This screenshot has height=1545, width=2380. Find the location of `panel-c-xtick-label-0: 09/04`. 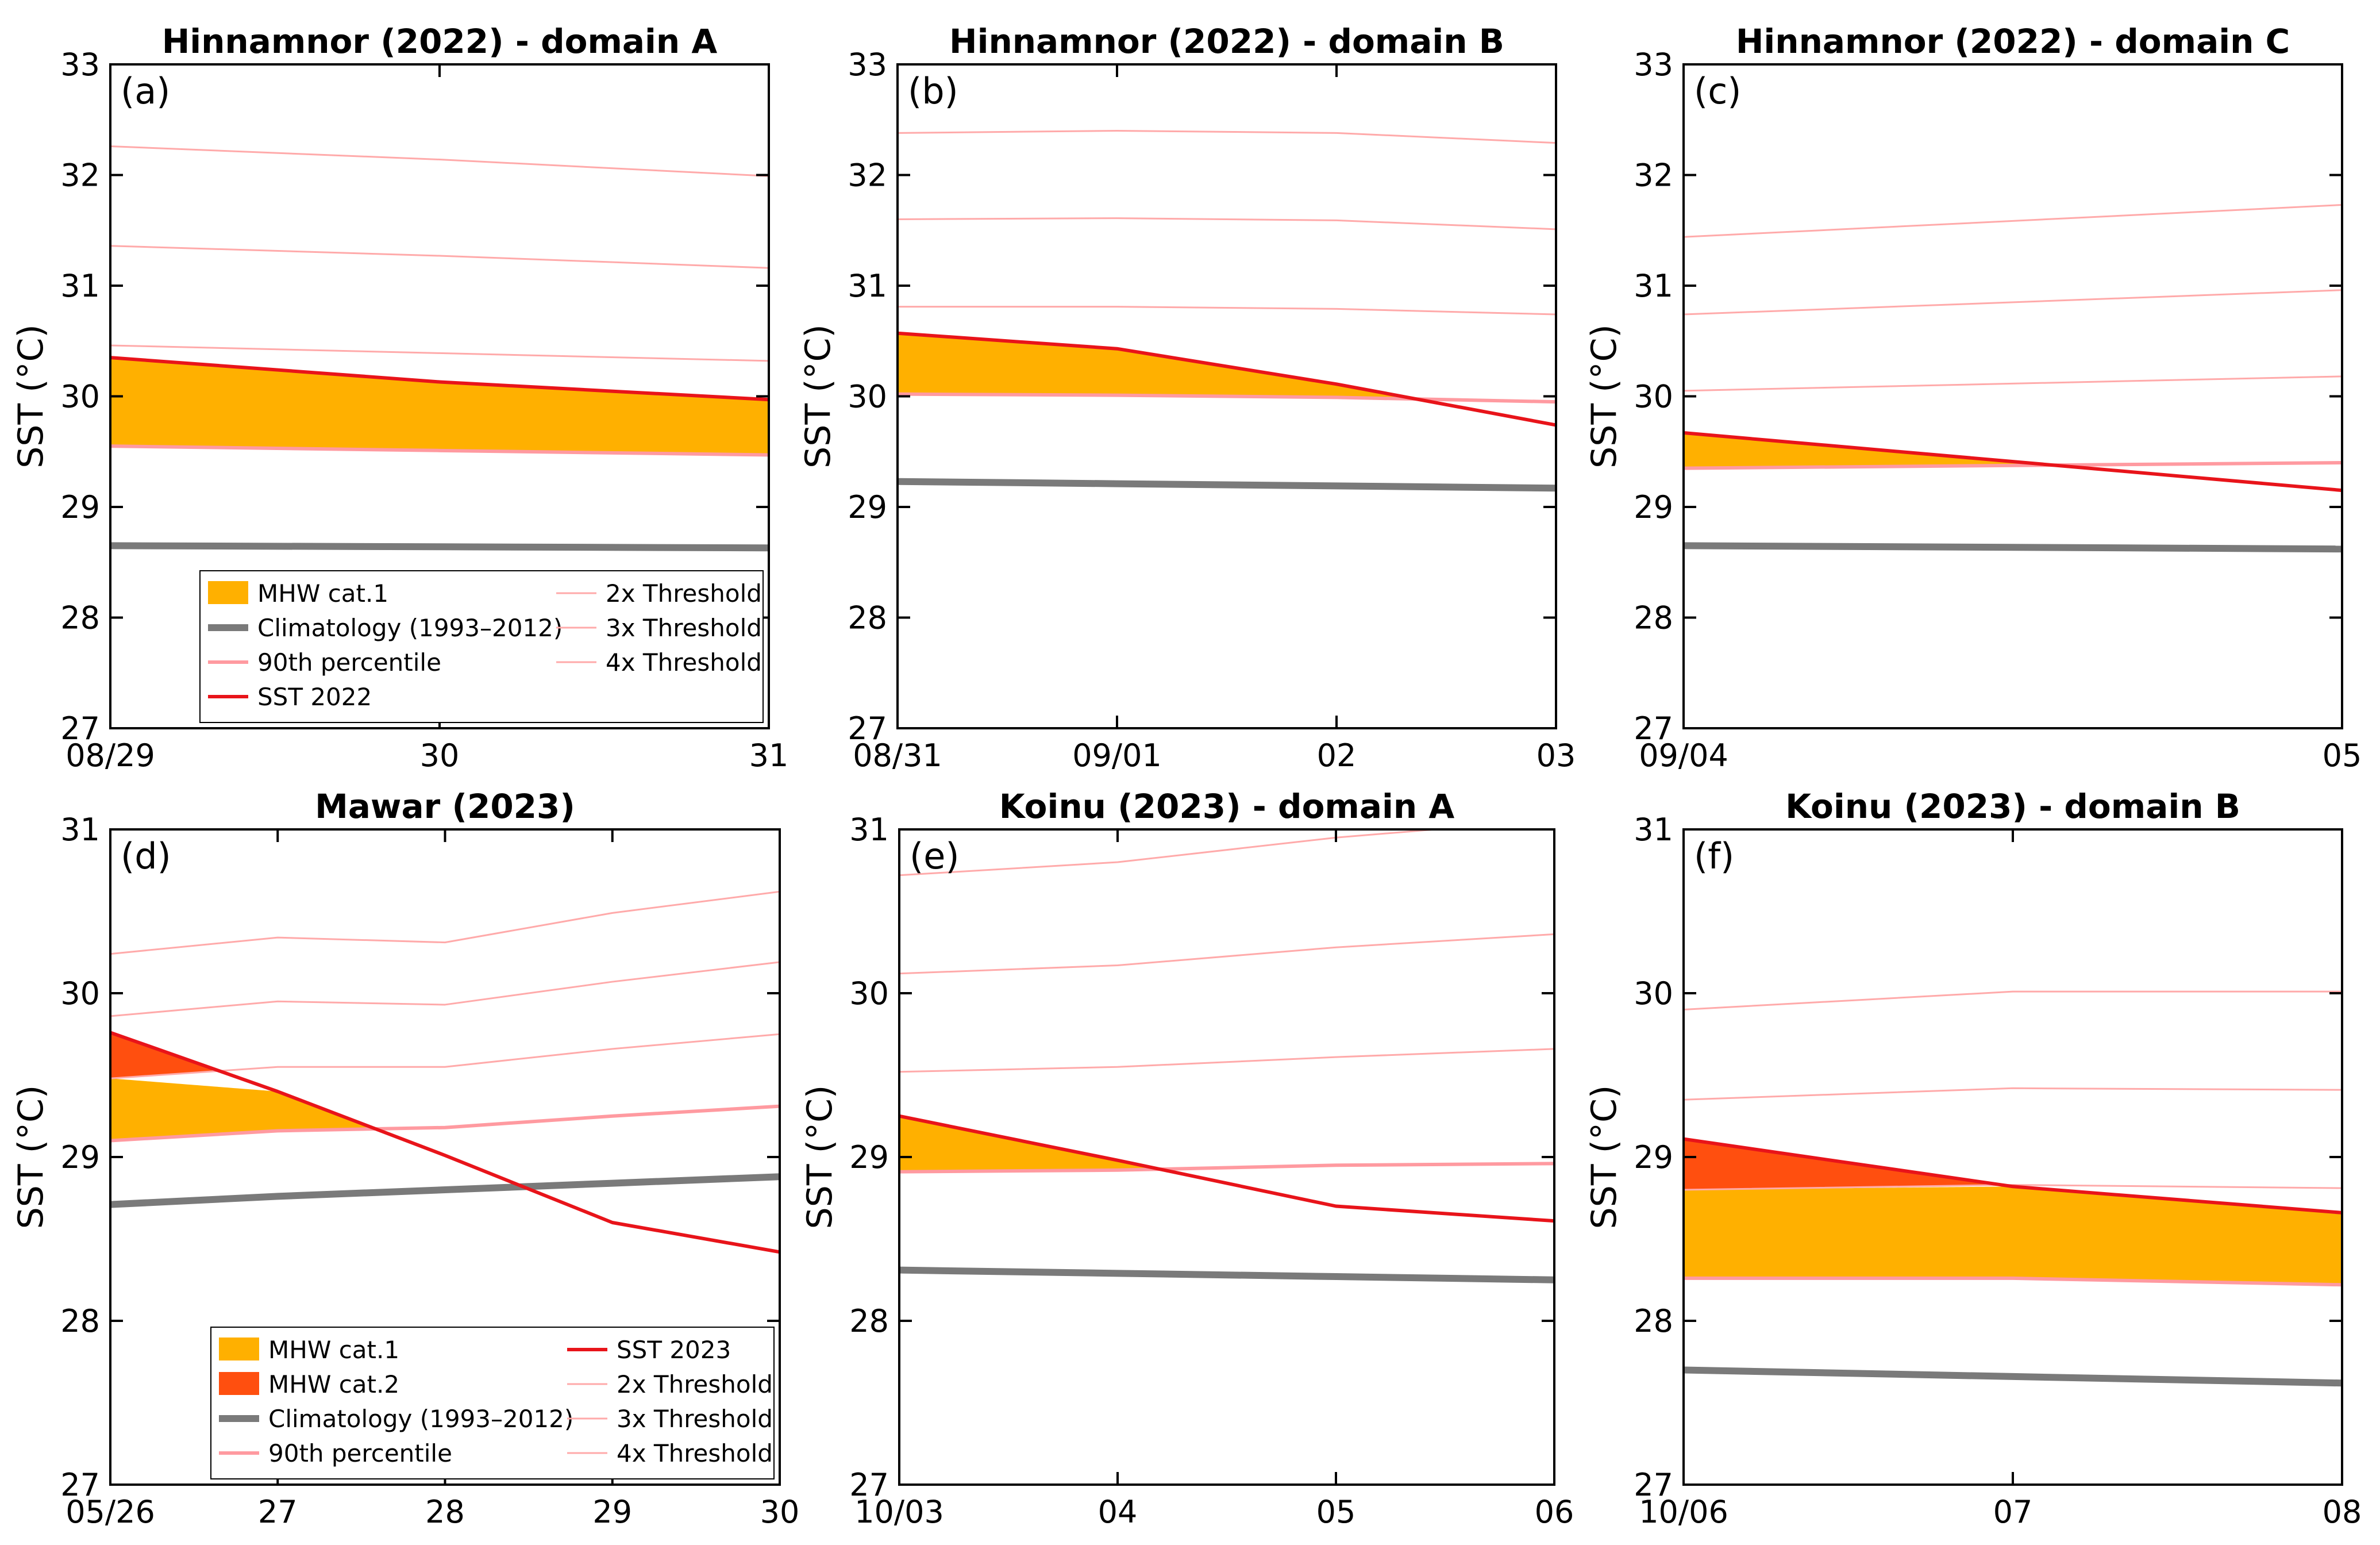

panel-c-xtick-label-0: 09/04 is located at coordinates (1683, 755).